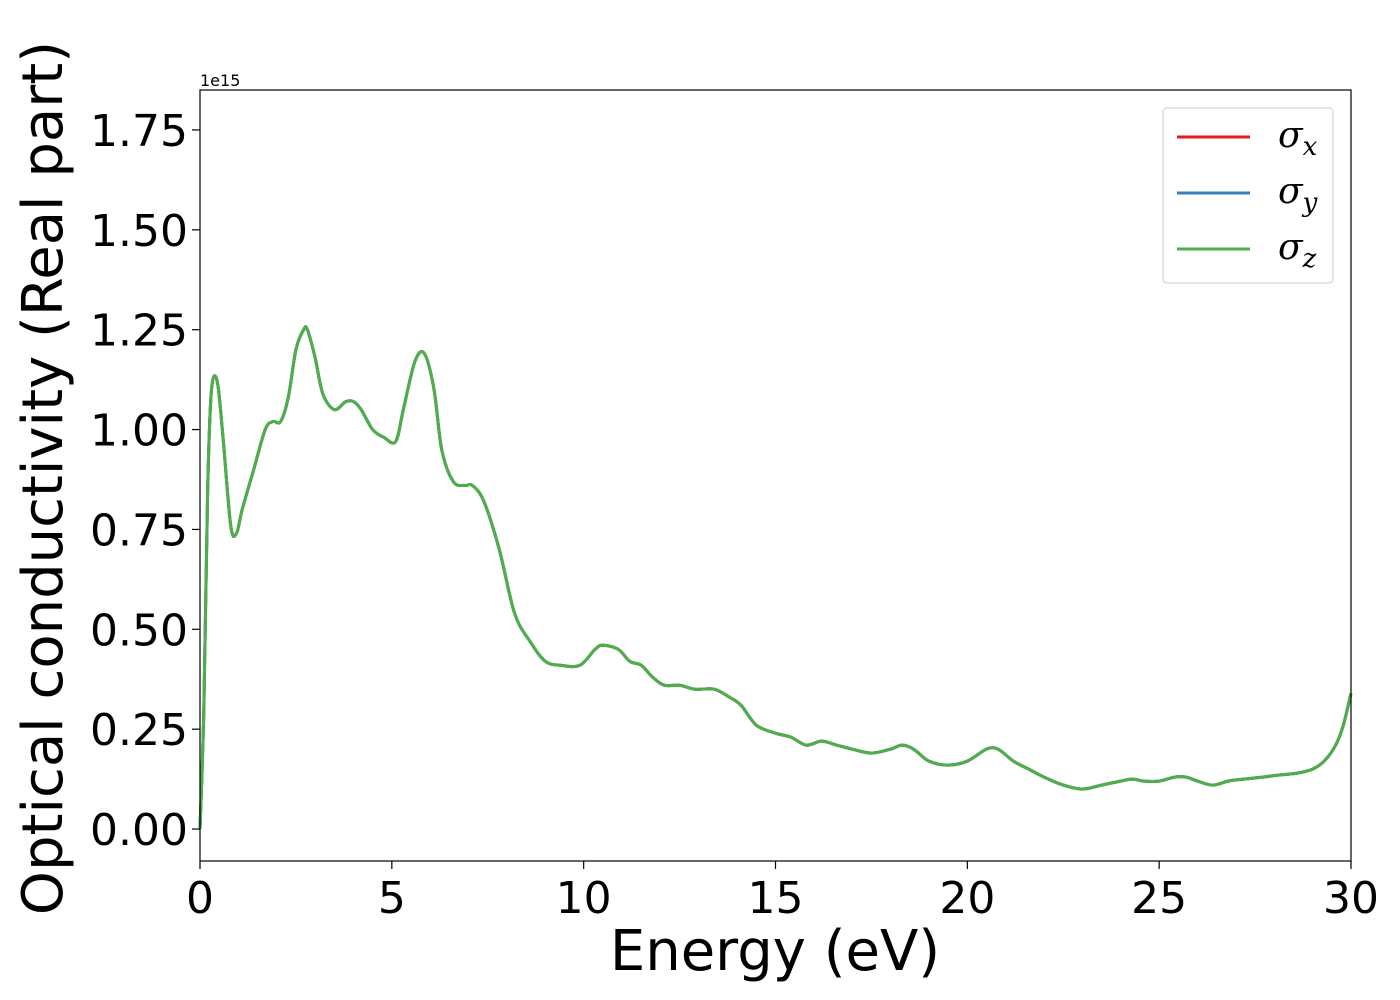 This screenshot has height=1000, width=1400. I want to click on x-axis-title: Energy (eV), so click(775, 951).